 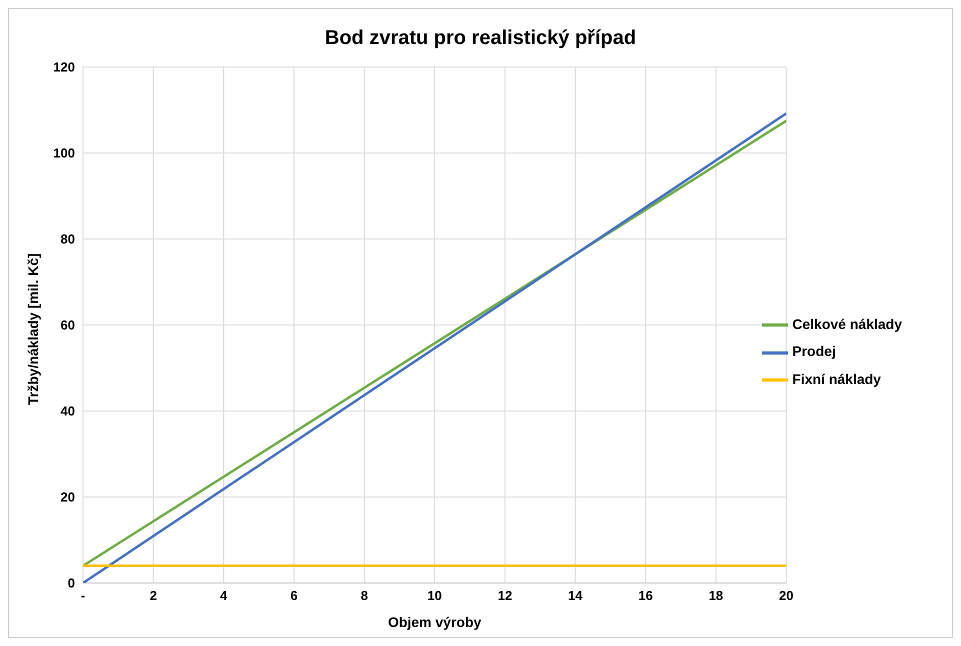 I want to click on x-axis-title: Objem výroby, so click(x=435, y=622).